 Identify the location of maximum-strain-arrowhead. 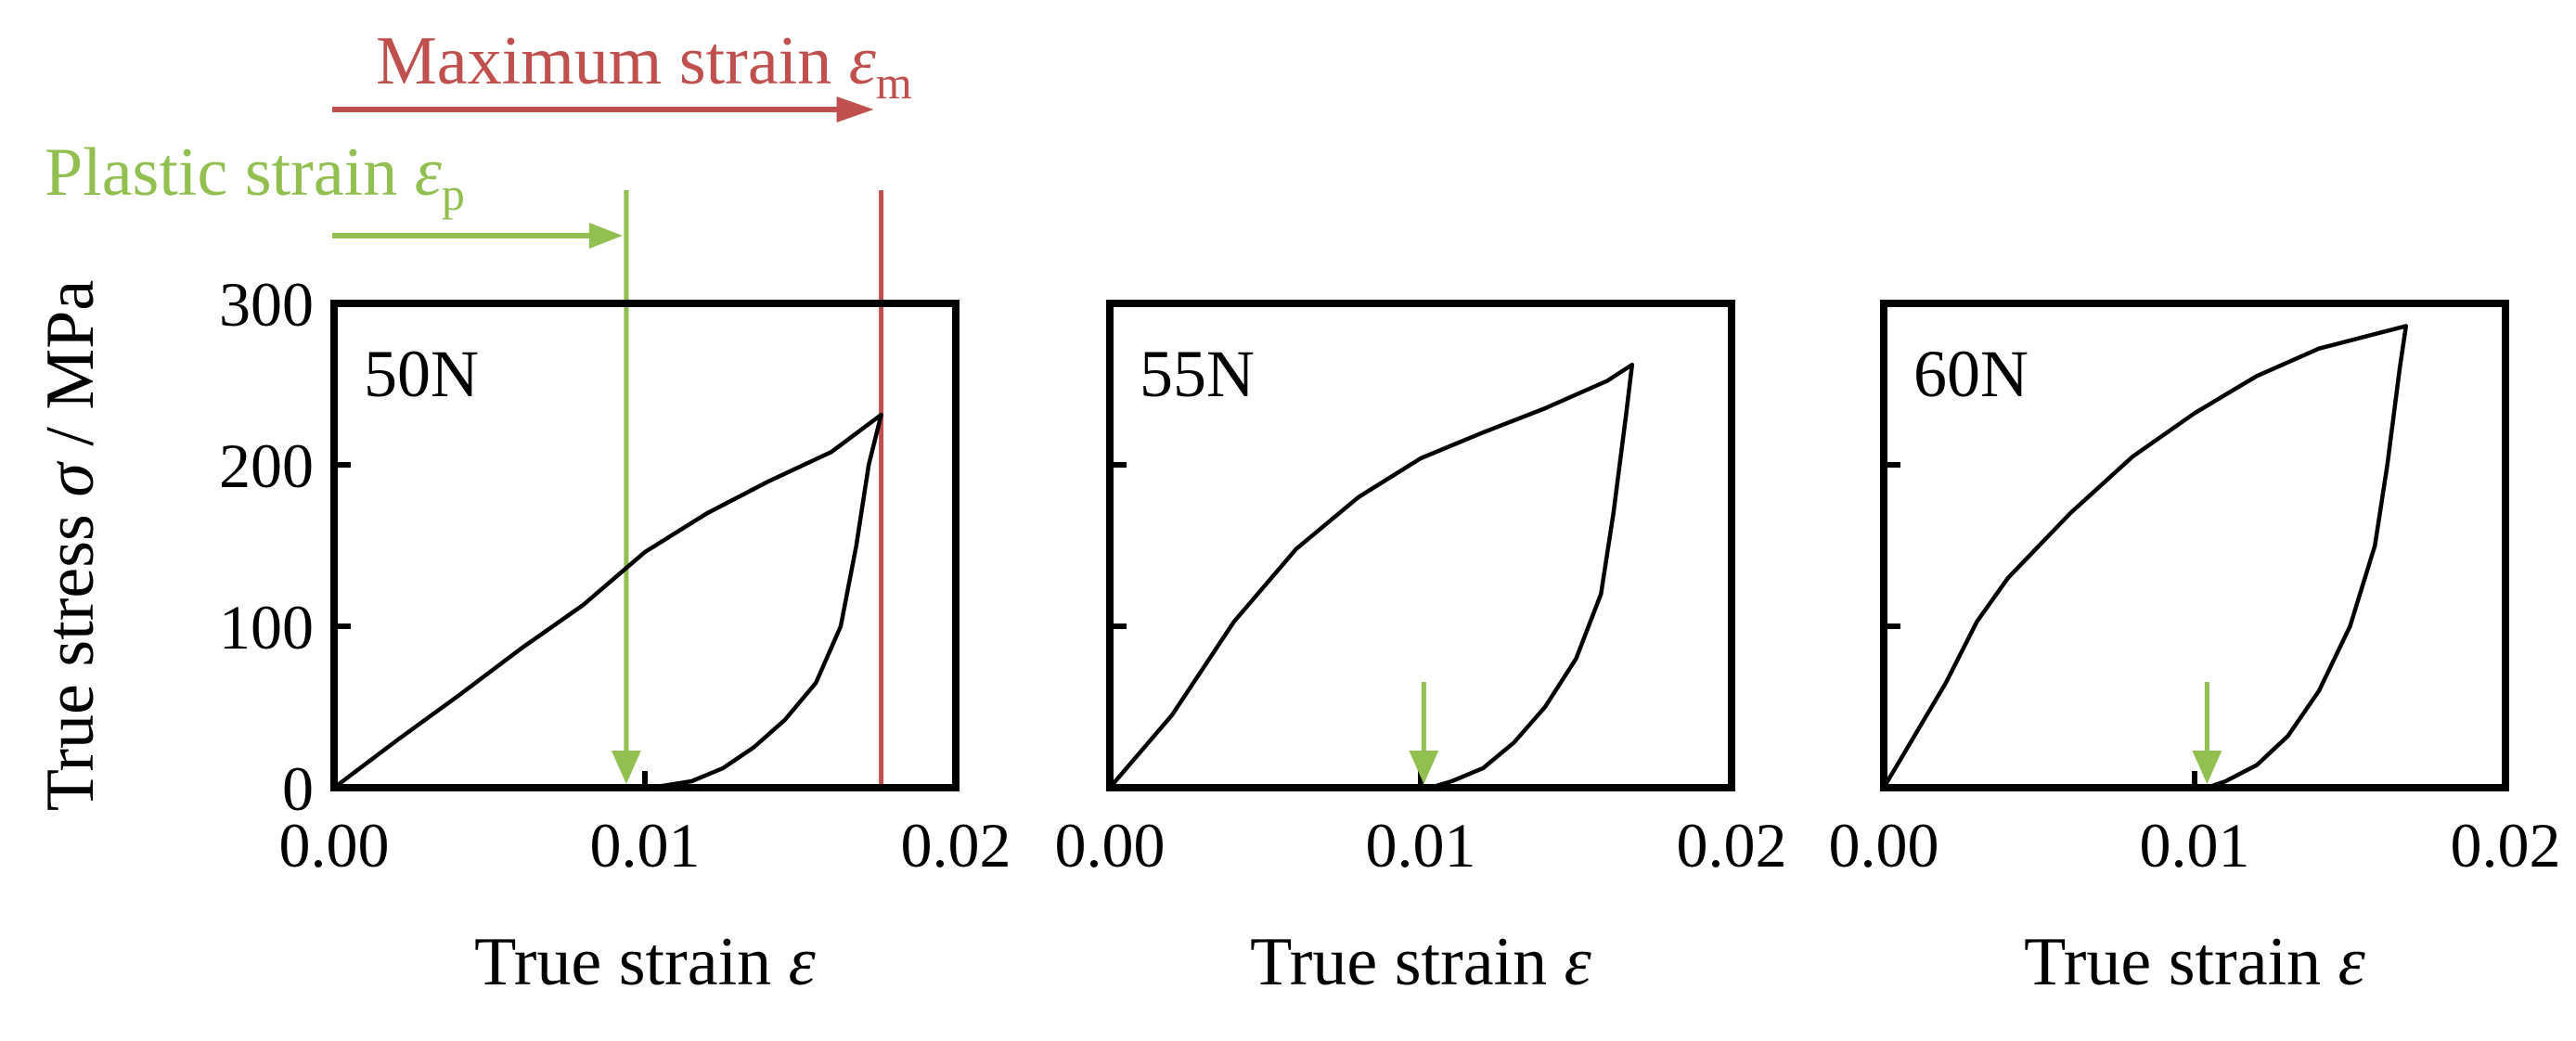
(855, 109).